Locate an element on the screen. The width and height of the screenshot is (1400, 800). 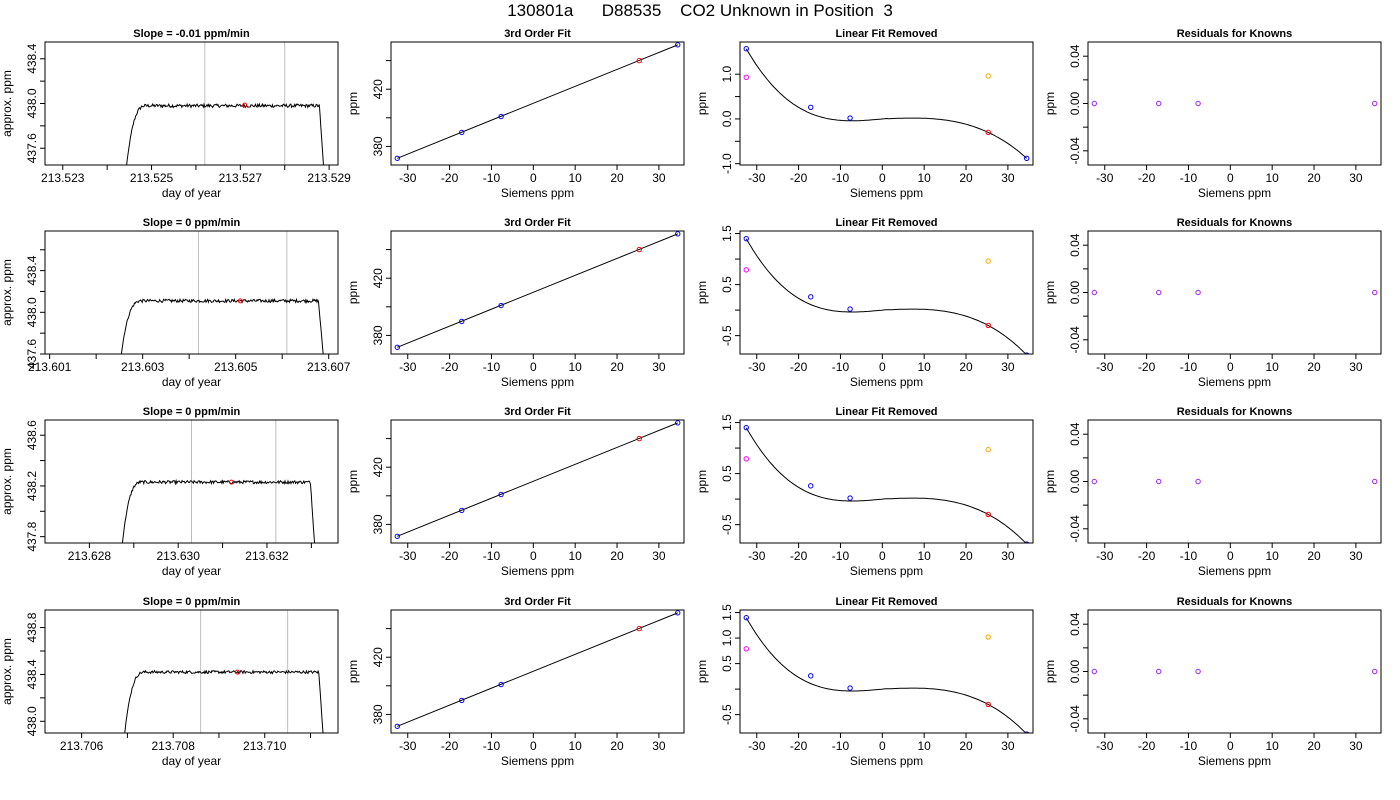
x-tick-label: 213.630 is located at coordinates (178, 556).